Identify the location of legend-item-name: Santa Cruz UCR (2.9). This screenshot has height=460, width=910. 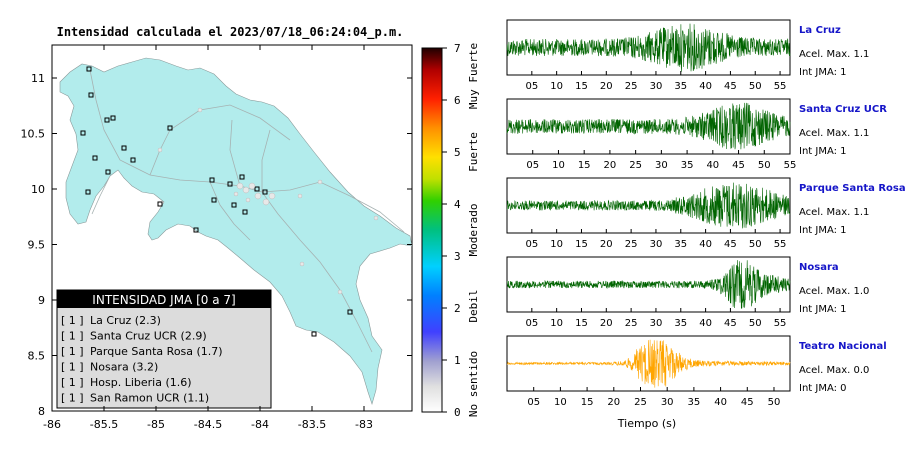
(148, 336).